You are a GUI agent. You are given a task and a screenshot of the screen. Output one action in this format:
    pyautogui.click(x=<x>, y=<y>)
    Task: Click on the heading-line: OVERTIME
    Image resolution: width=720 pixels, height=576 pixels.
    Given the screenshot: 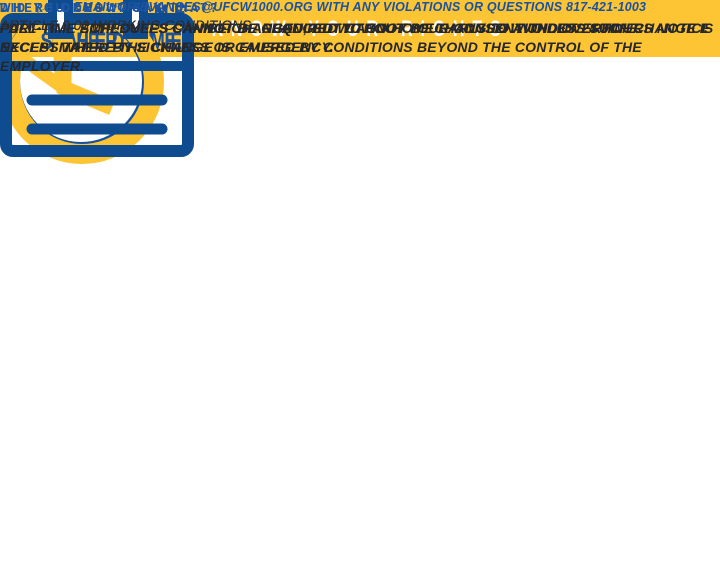 What is the action you would take?
    pyautogui.click(x=120, y=41)
    